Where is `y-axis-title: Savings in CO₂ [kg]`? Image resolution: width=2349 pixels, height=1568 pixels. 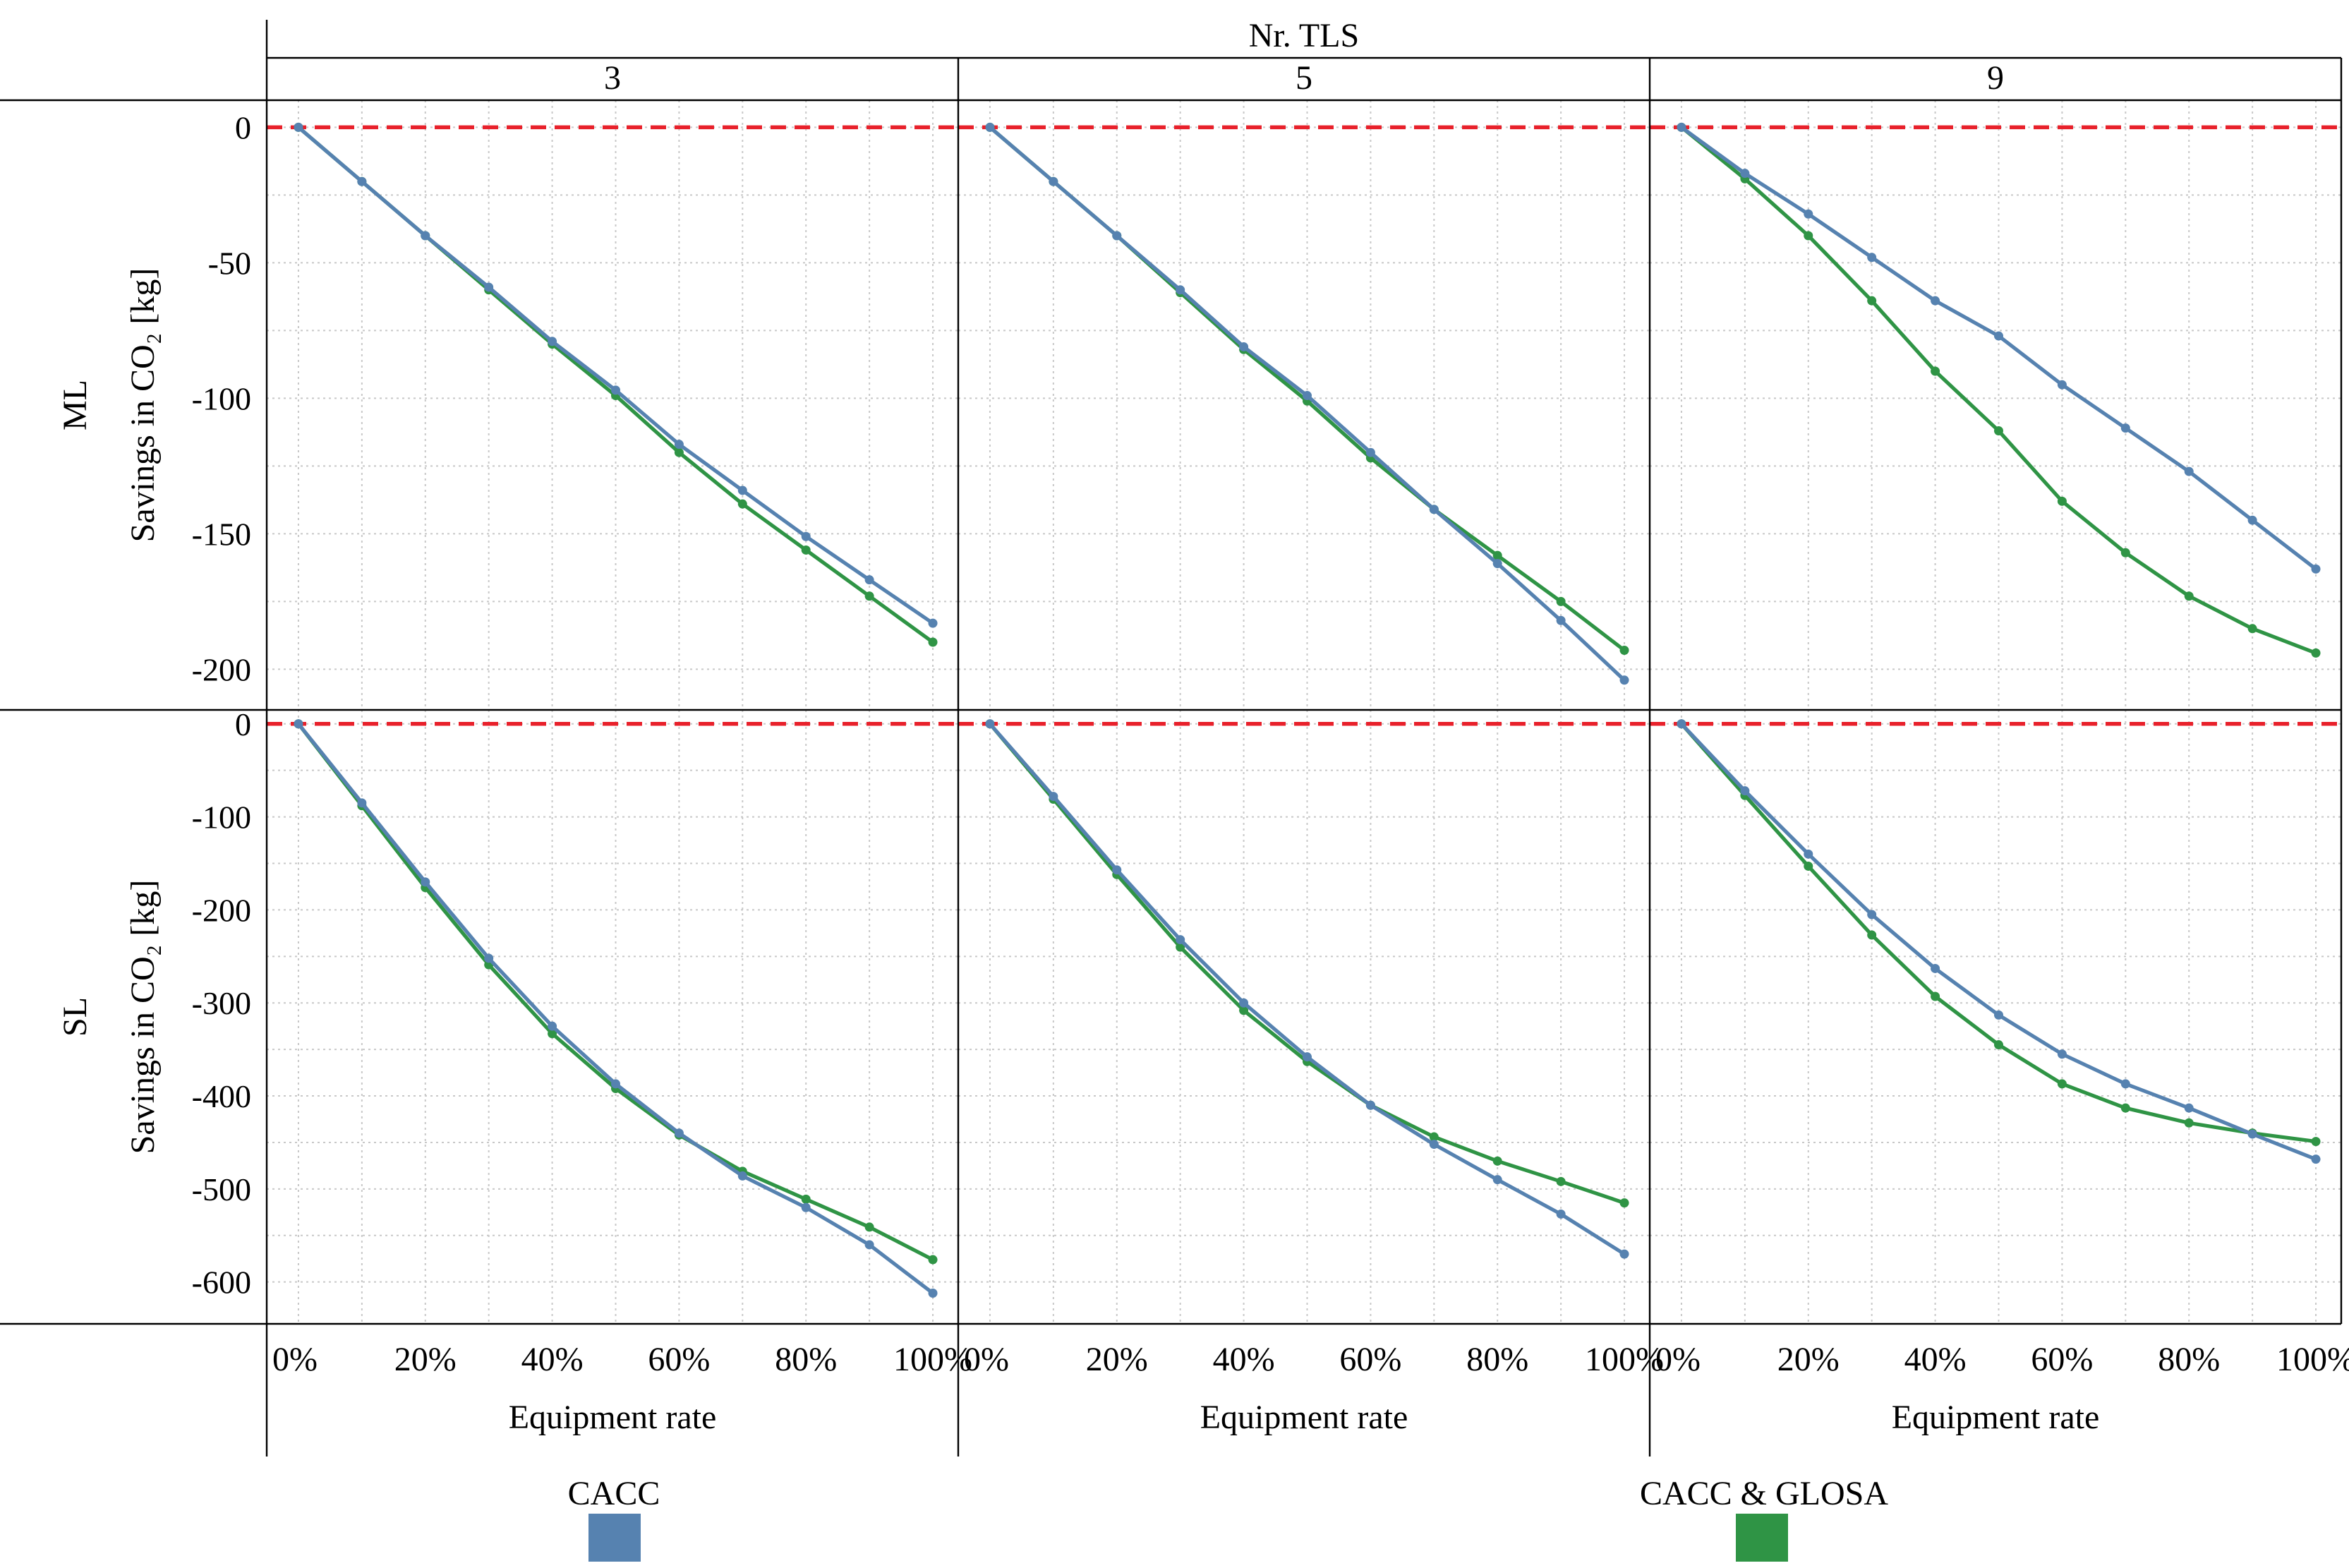 y-axis-title: Savings in CO₂ [kg] is located at coordinates (143, 405).